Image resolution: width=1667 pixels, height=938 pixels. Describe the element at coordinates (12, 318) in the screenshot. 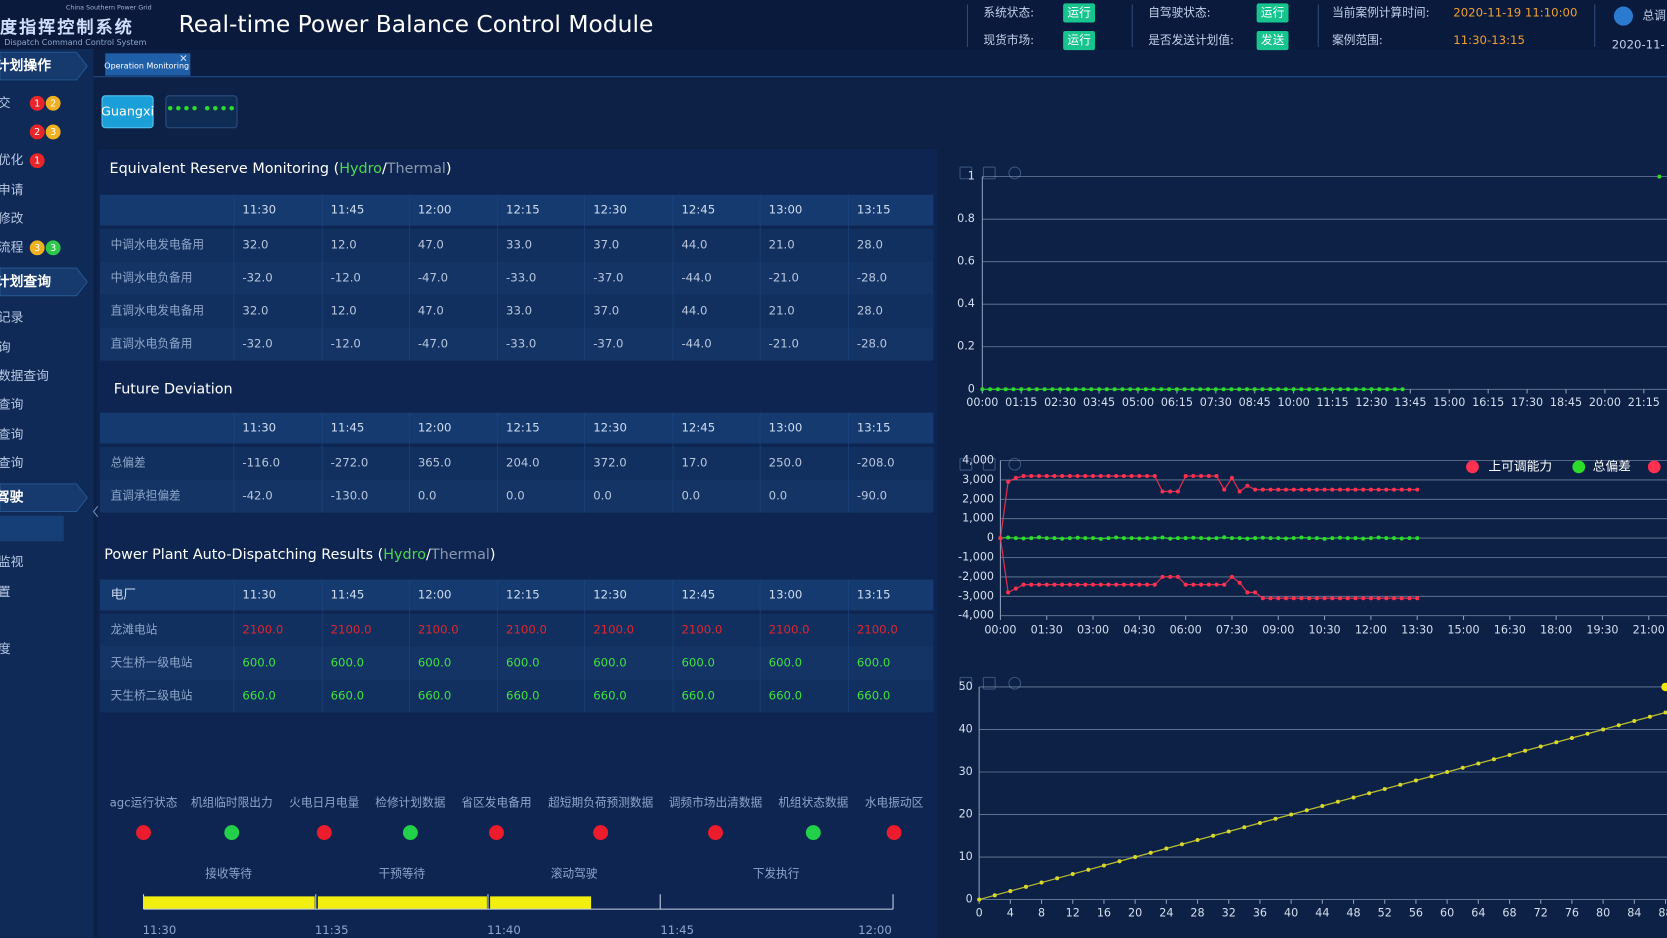

I see `sidebar-item: 记录` at that location.